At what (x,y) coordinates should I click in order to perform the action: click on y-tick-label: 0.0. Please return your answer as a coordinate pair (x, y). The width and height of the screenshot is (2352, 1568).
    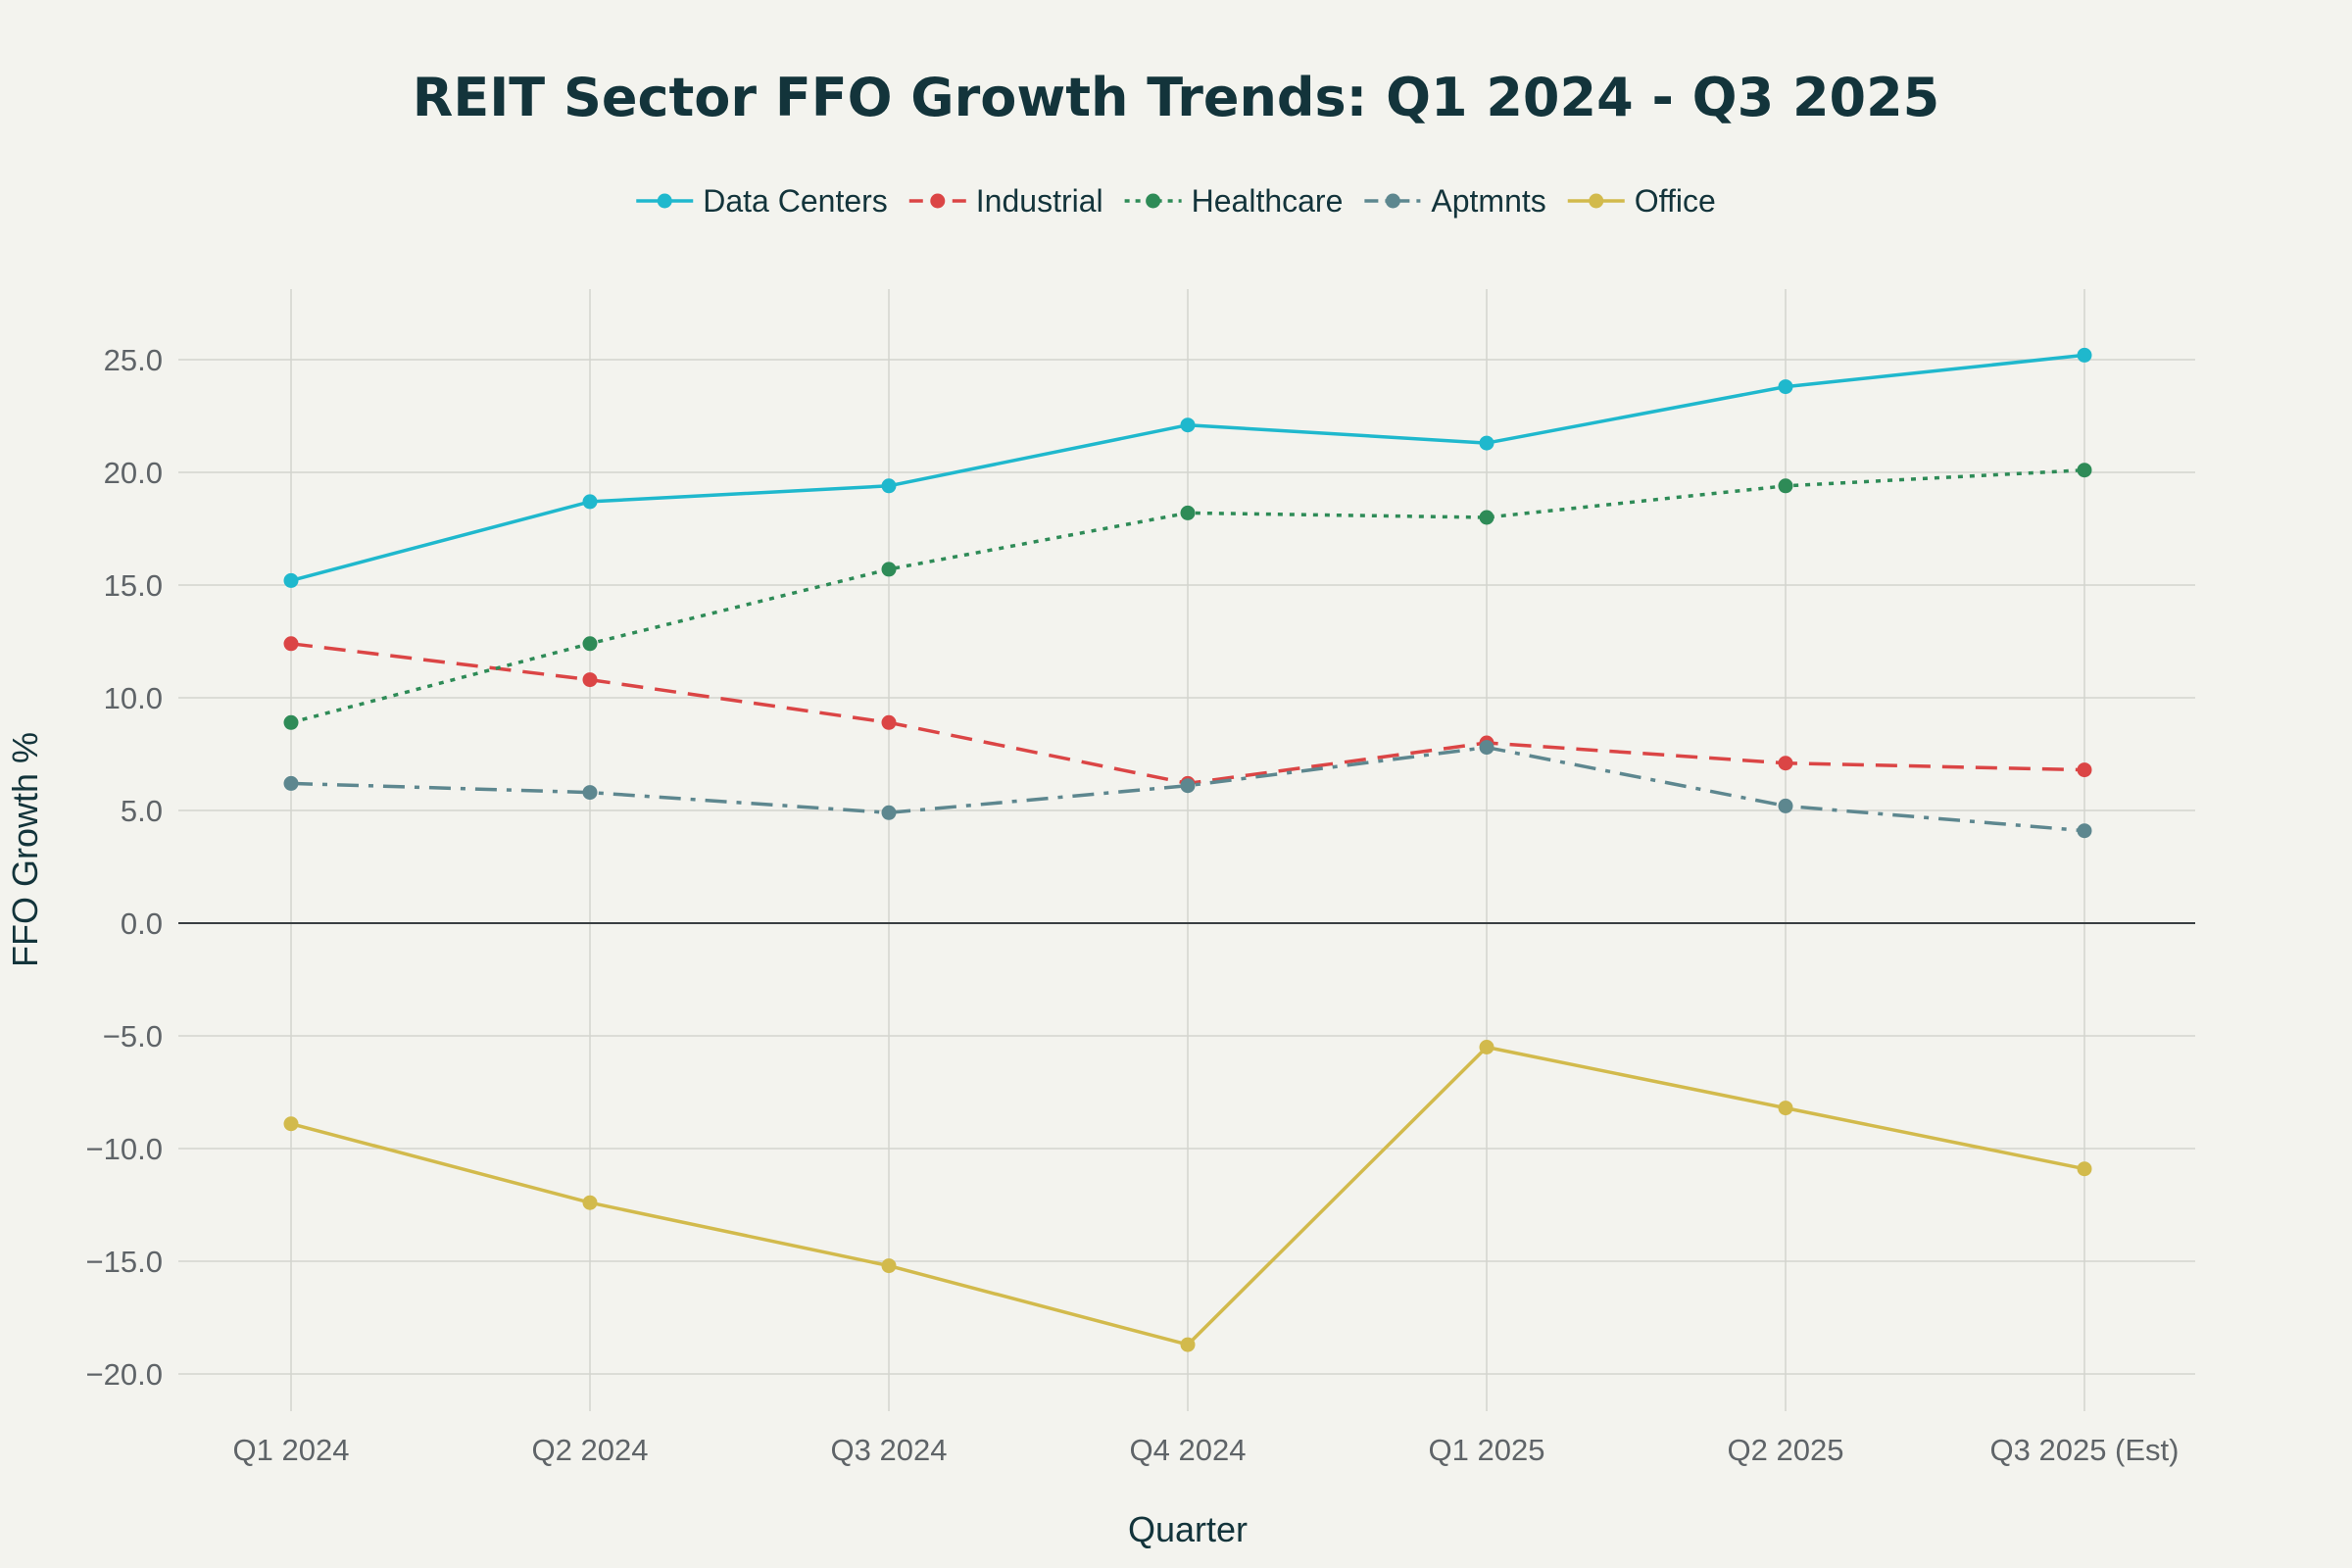
    Looking at the image, I should click on (142, 923).